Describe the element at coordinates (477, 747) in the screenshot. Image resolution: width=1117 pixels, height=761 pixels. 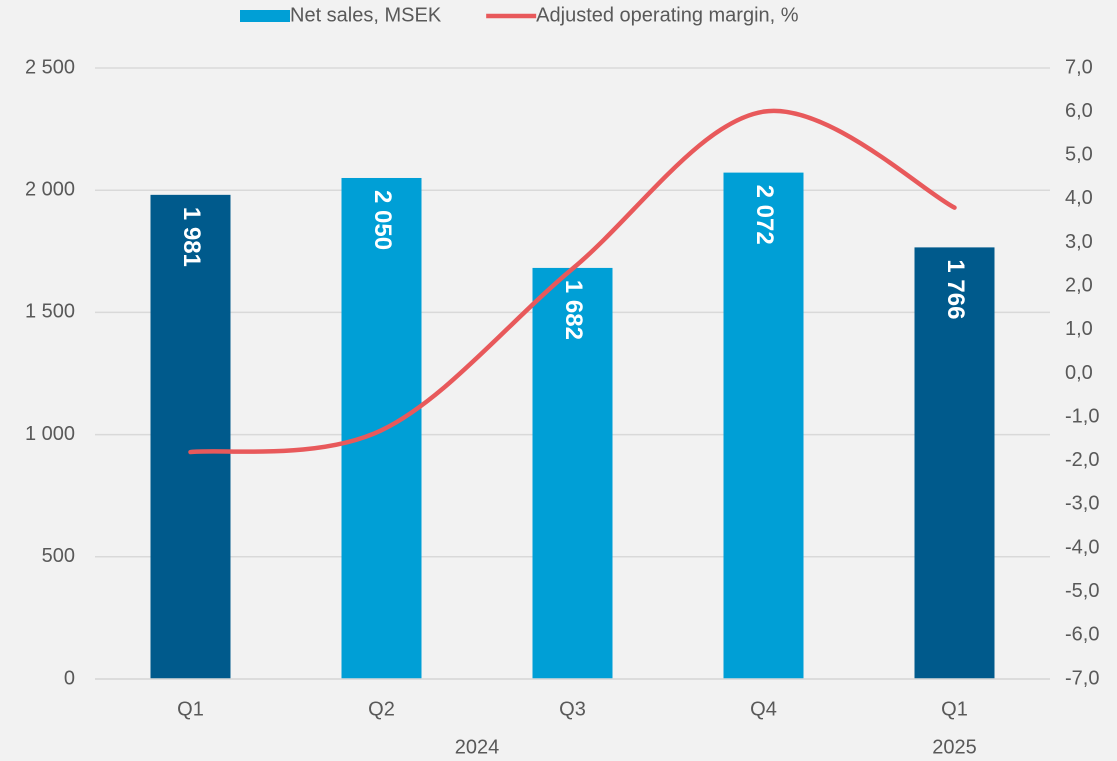
I see `x-group-label: 2024` at that location.